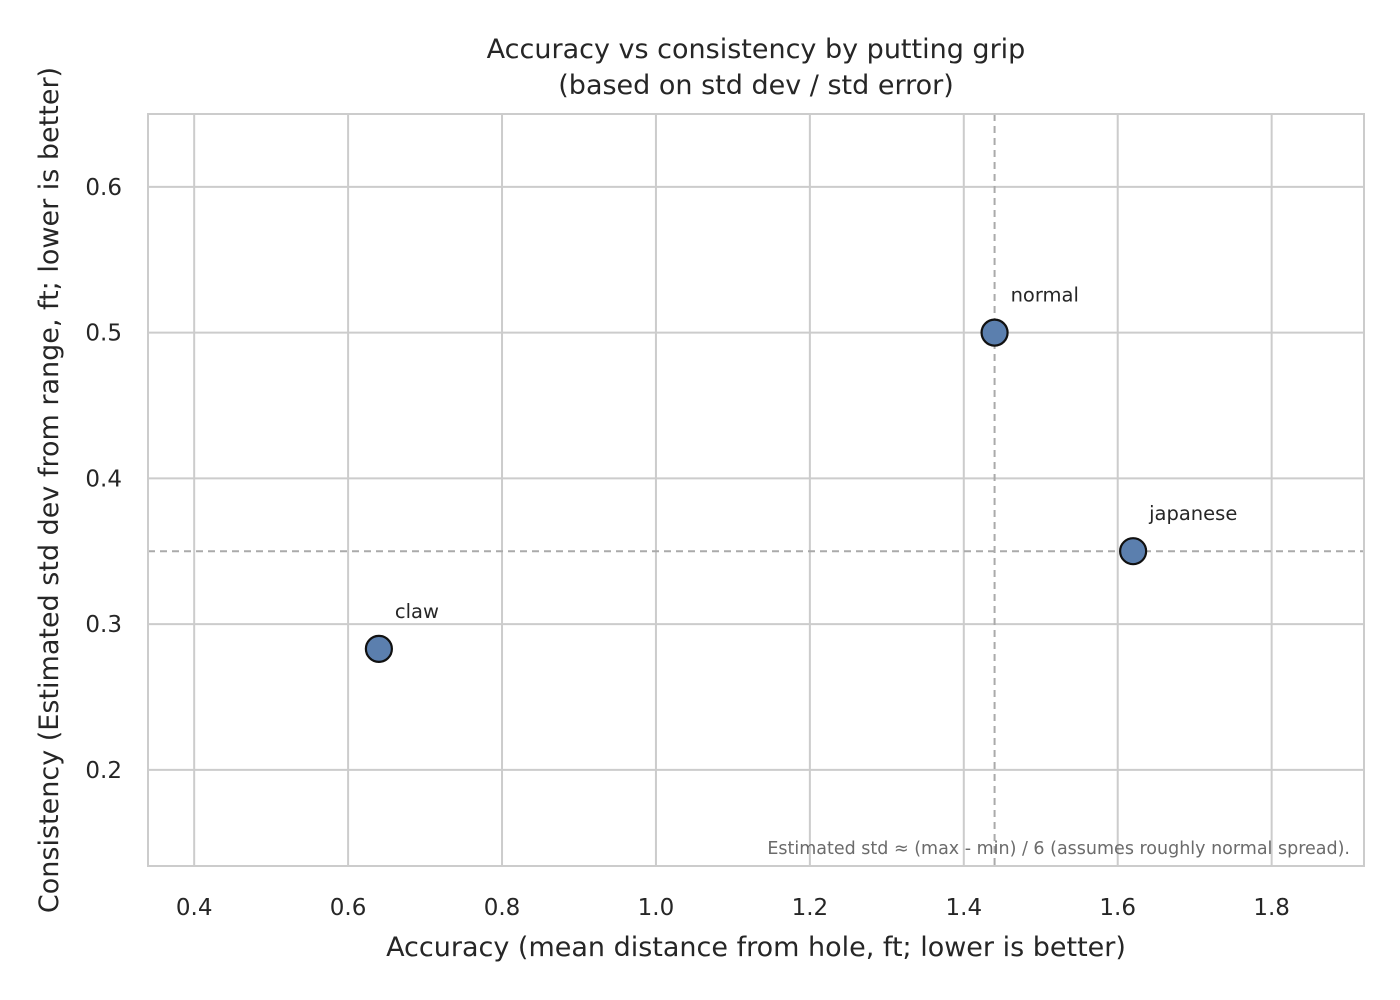 Image resolution: width=1400 pixels, height=1000 pixels. What do you see at coordinates (1271, 908) in the screenshot?
I see `x-tick-label: 1.8` at bounding box center [1271, 908].